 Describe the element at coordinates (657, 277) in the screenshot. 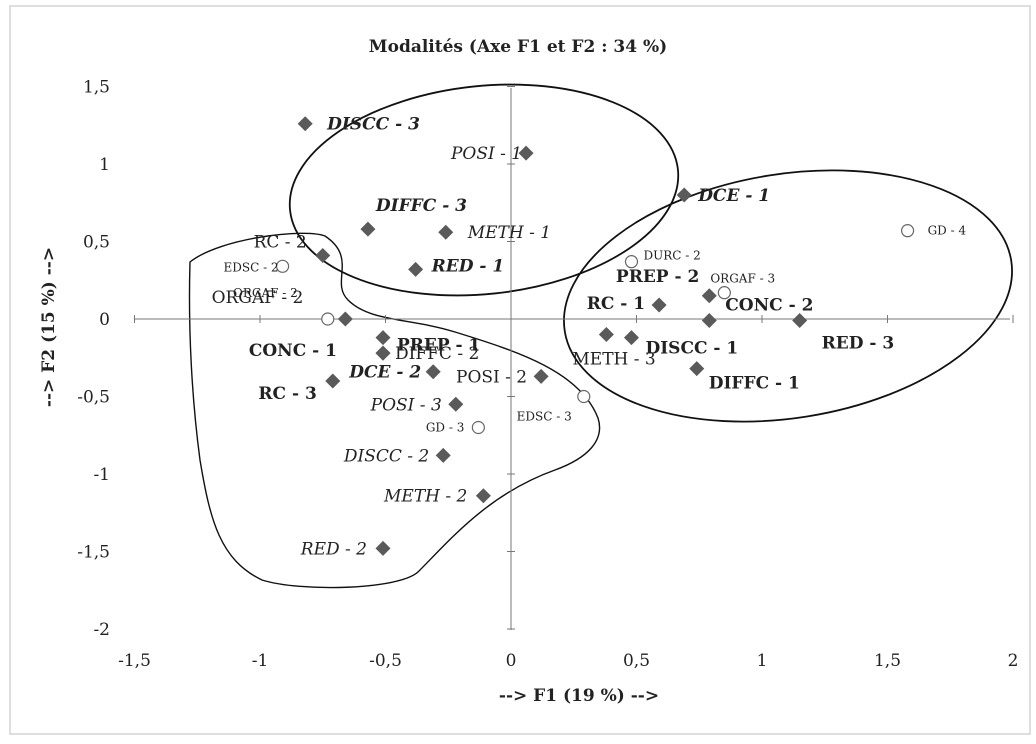

I see `active-point-label: PREP - 2` at that location.